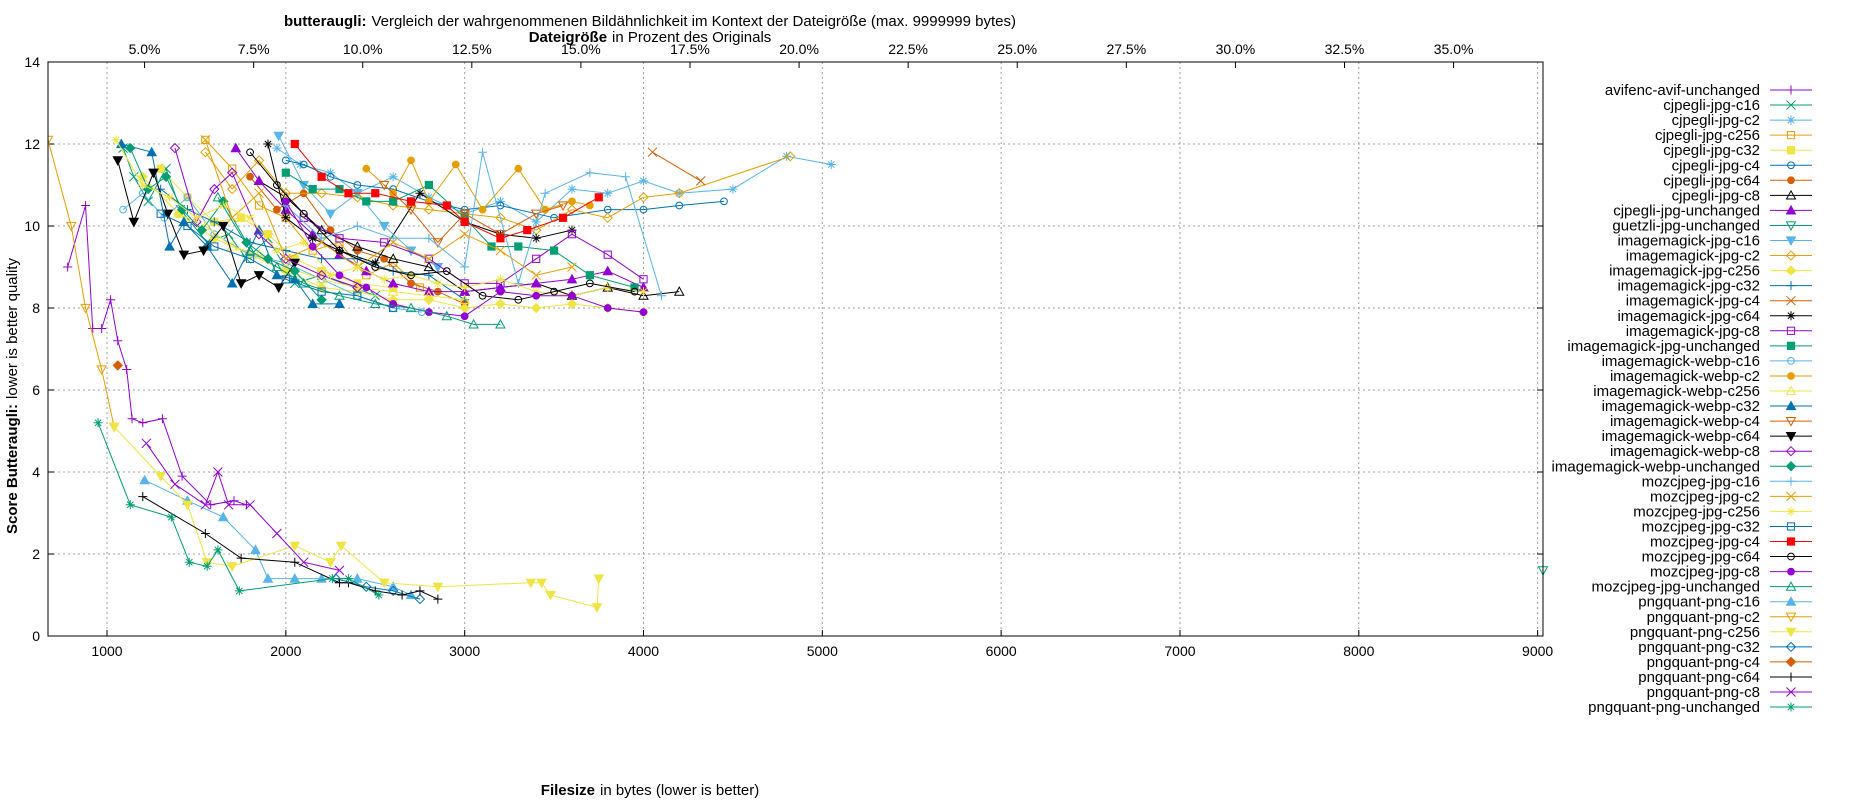 This screenshot has height=800, width=1850. Describe the element at coordinates (1731, 542) in the screenshot. I see `legend-entry: mozcjpeg-jpg-c4` at that location.